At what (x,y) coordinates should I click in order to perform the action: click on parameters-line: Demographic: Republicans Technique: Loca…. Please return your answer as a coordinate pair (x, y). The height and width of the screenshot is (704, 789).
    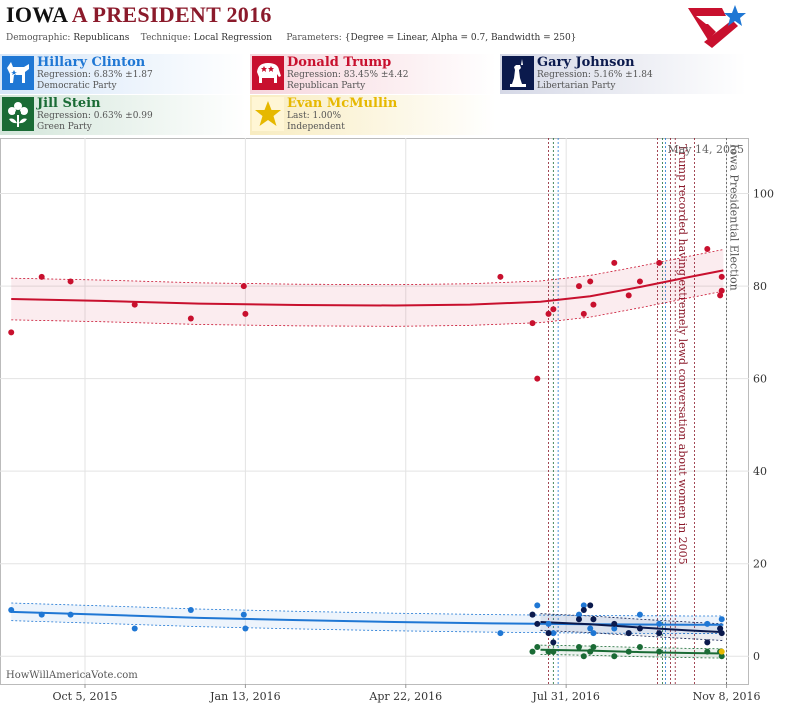
    Looking at the image, I should click on (291, 38).